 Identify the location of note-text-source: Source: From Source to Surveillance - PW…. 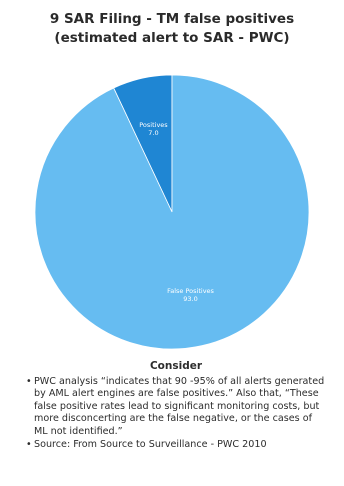
(150, 444).